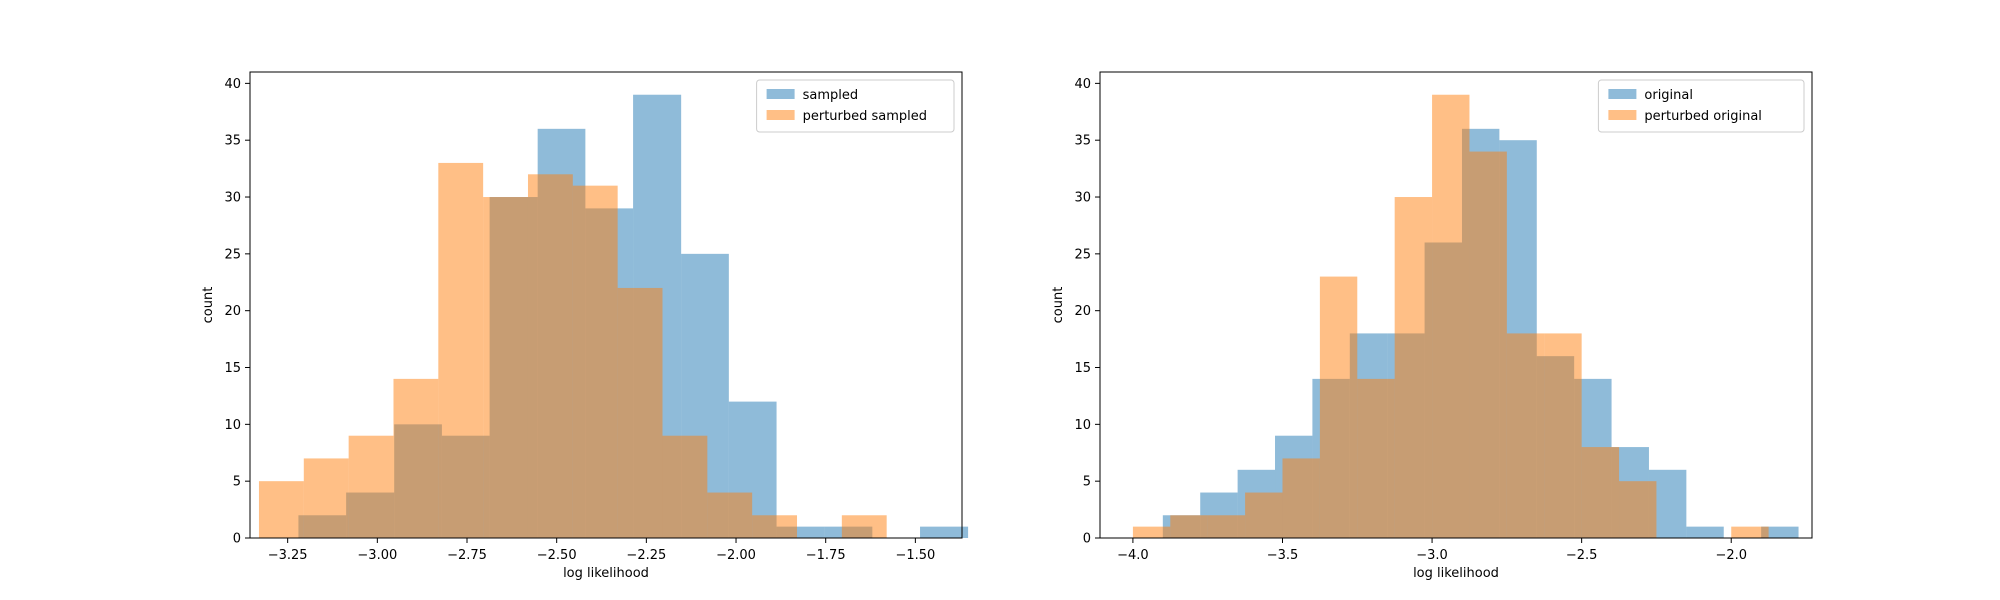 This screenshot has width=2000, height=600. I want to click on x-tick-label: −2.5, so click(1582, 555).